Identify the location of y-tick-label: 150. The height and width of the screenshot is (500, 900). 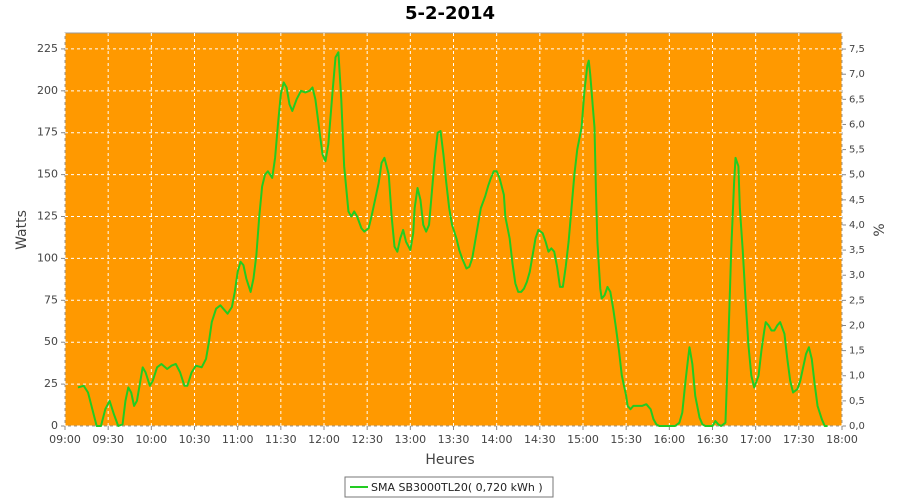
(47, 174).